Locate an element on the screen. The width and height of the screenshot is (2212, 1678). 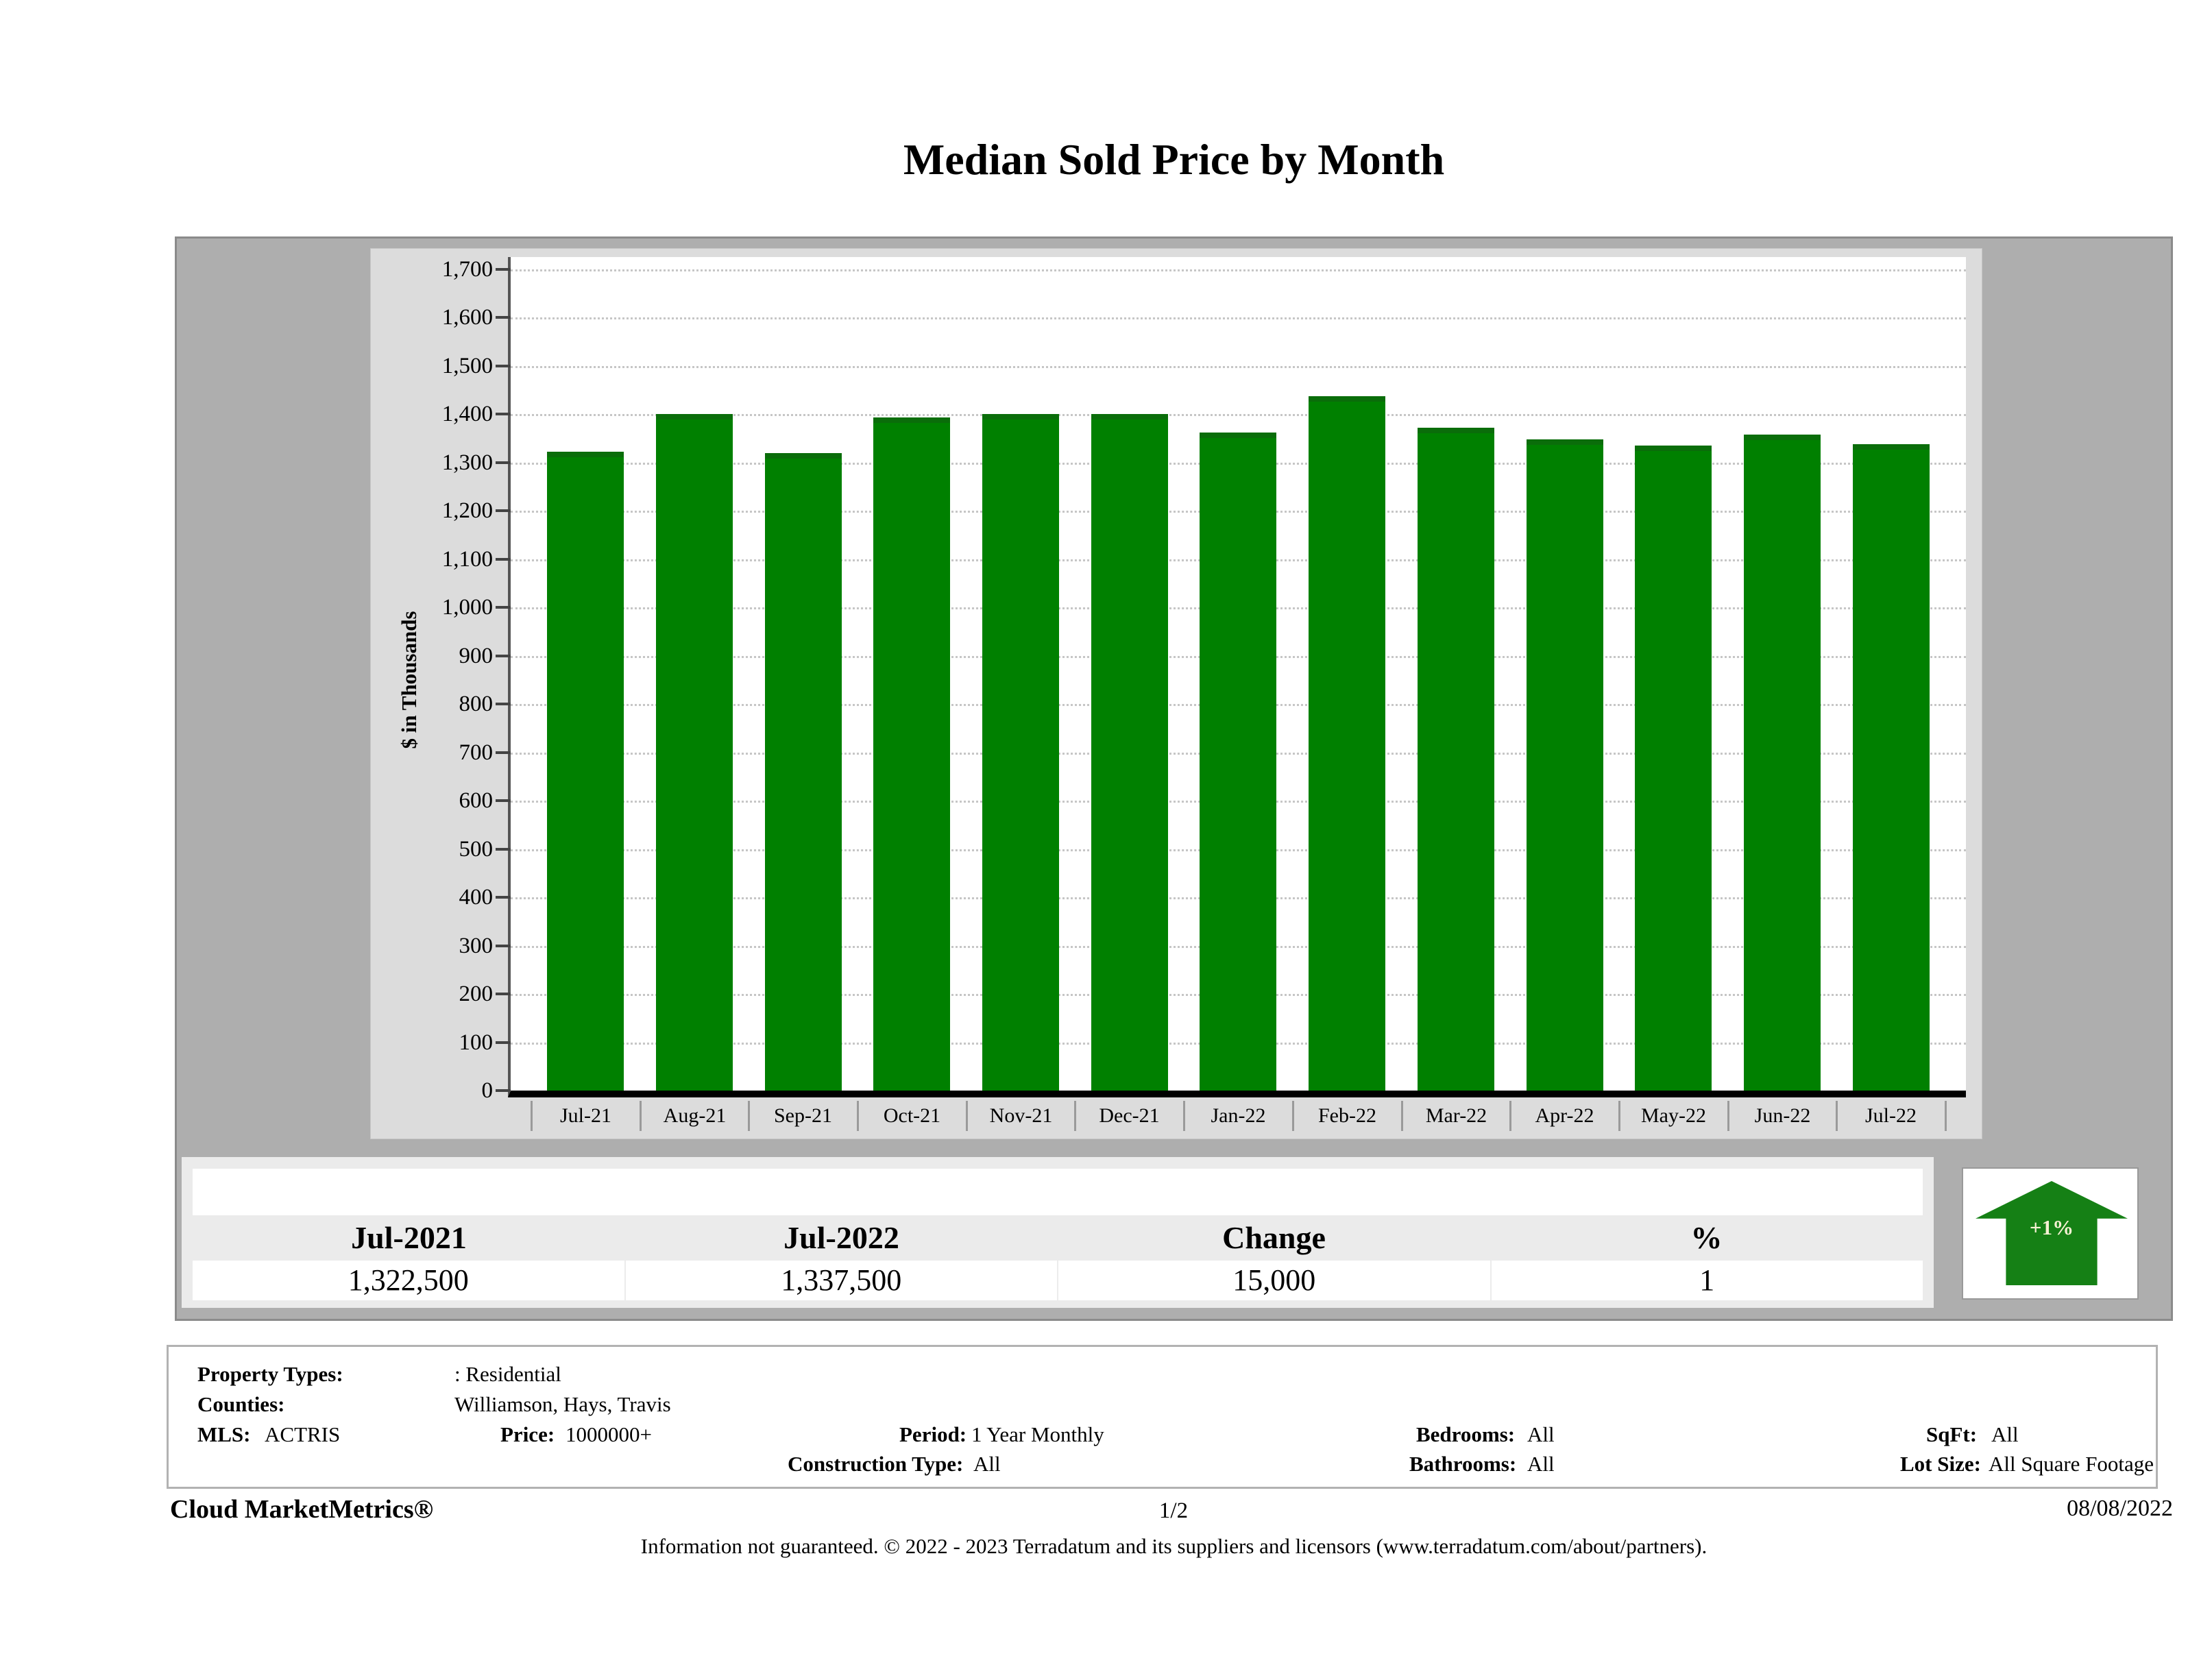
page-number: 1/2 is located at coordinates (1173, 1510).